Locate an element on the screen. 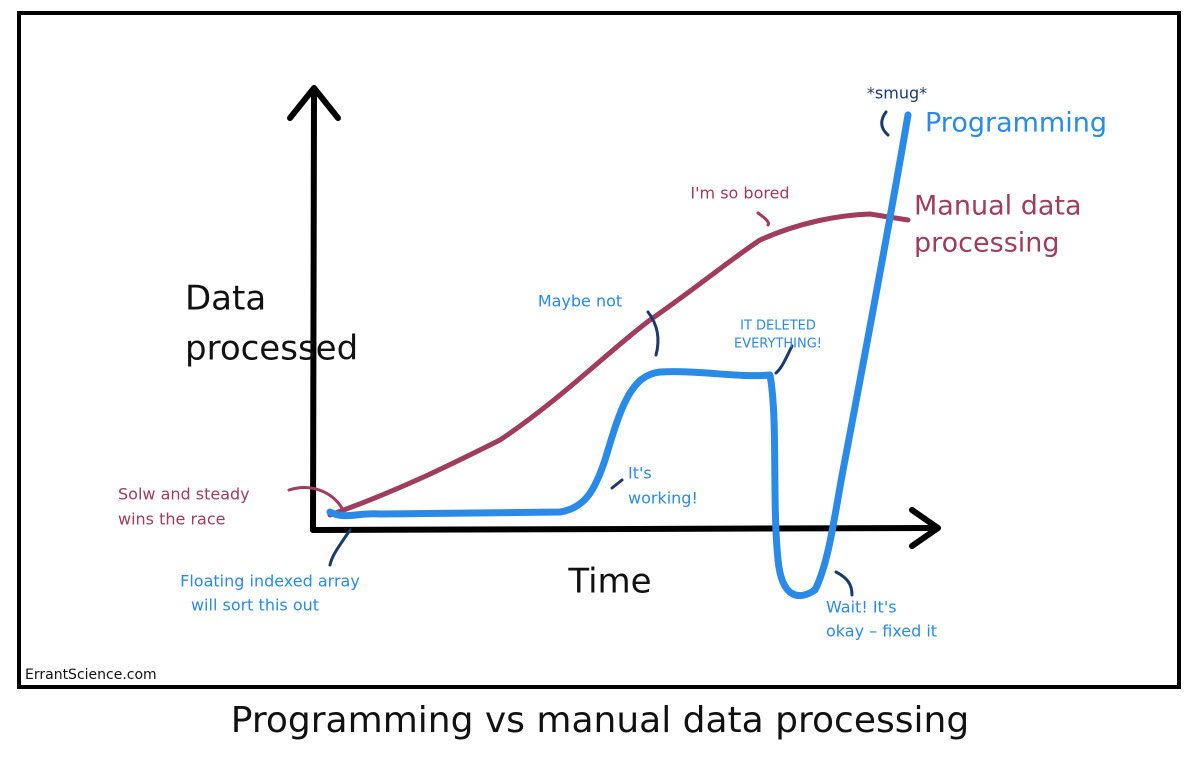  annotation: working! is located at coordinates (663, 498).